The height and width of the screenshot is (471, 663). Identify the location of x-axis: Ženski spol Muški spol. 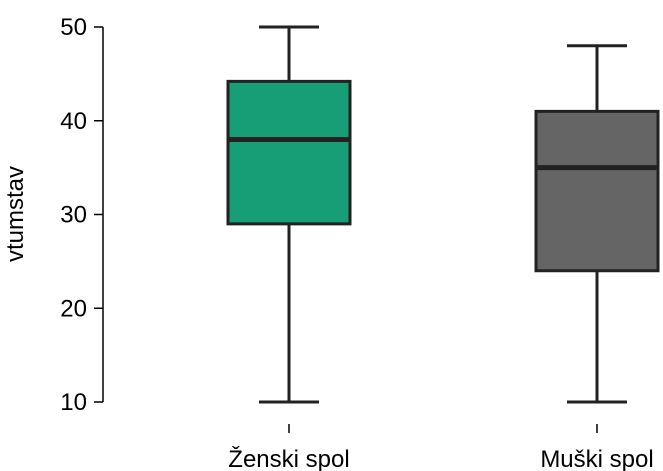
(441, 447).